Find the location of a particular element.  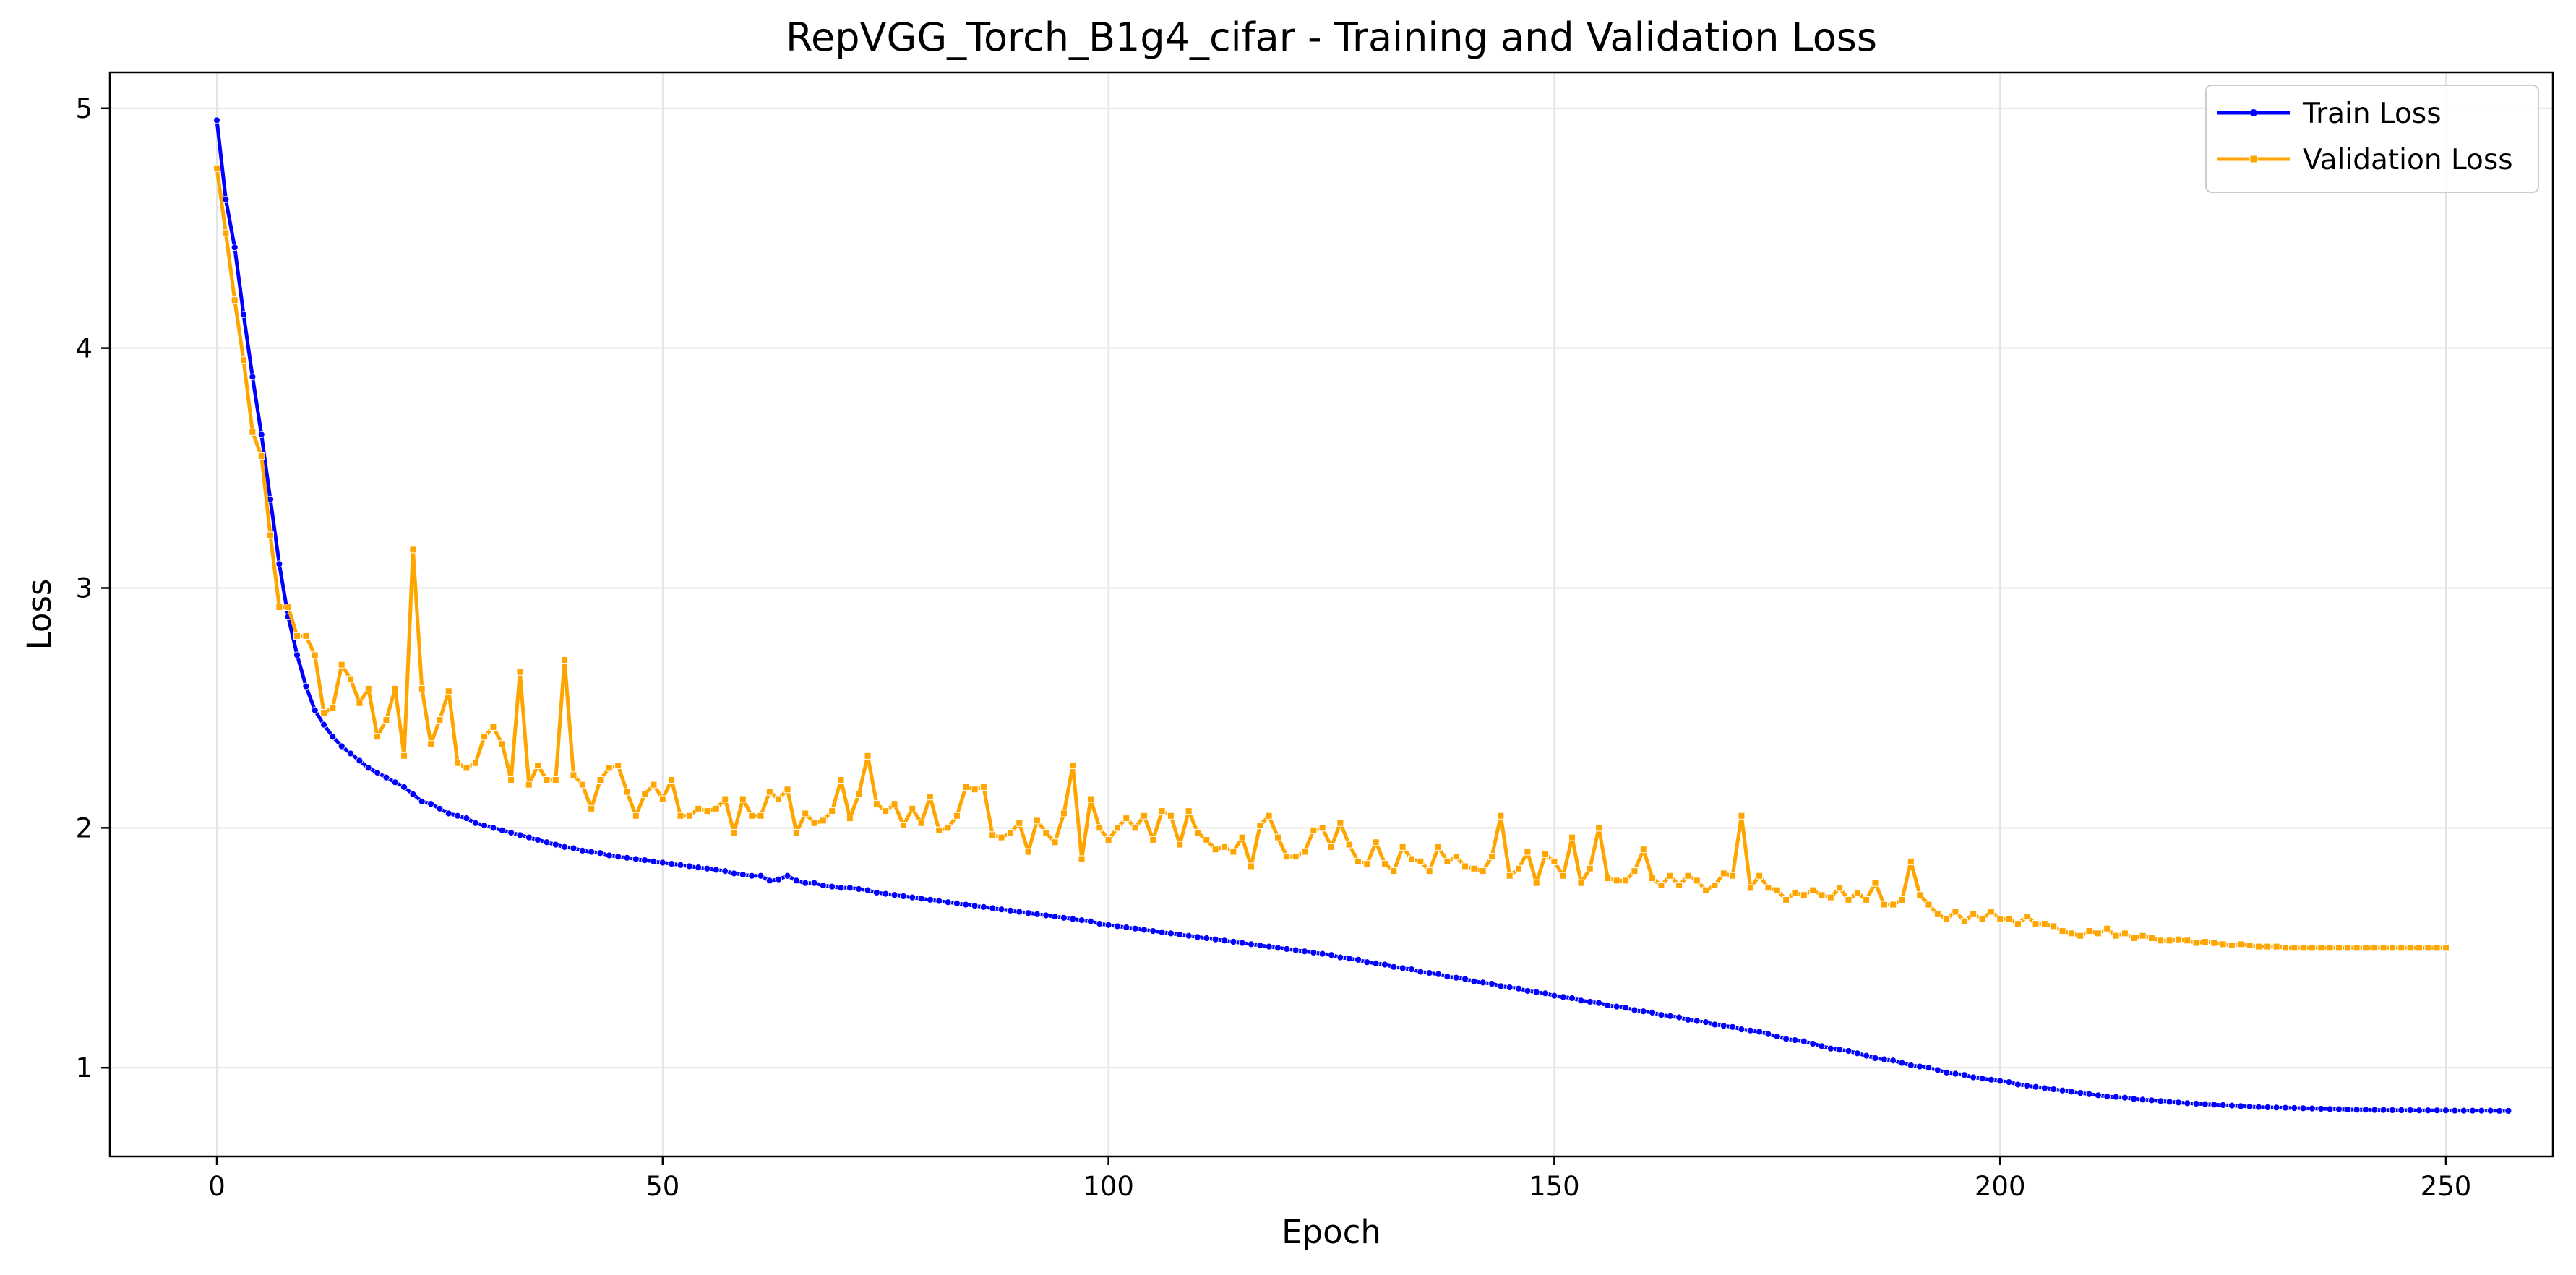

legend-train-label: Train Loss is located at coordinates (2372, 114).